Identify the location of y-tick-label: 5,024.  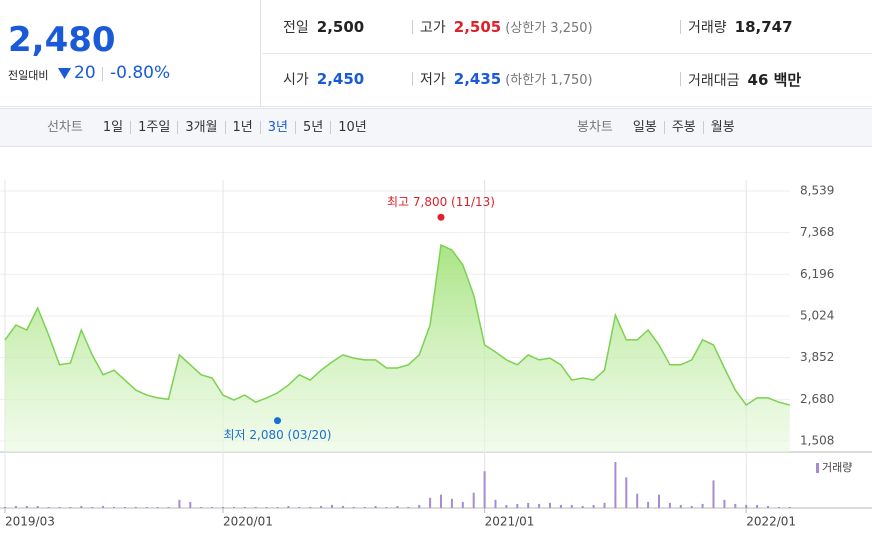
(817, 315).